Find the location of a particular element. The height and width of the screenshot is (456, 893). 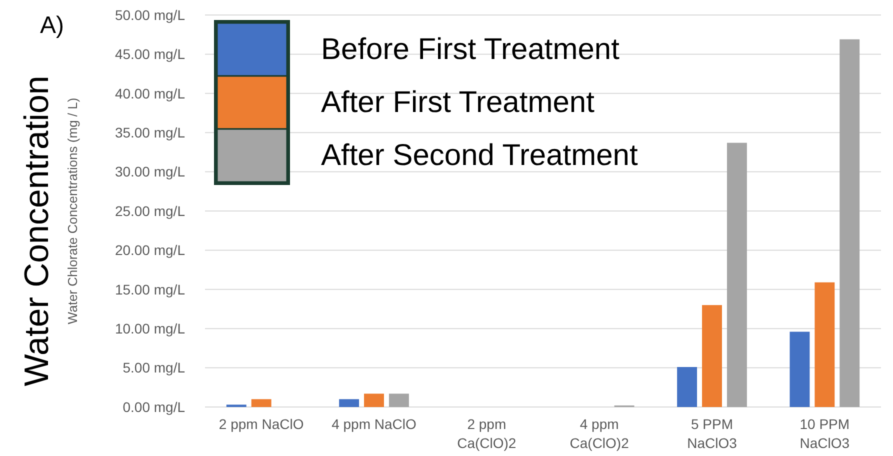

x-tick-label: 5 PPM NaClO3 is located at coordinates (712, 433).